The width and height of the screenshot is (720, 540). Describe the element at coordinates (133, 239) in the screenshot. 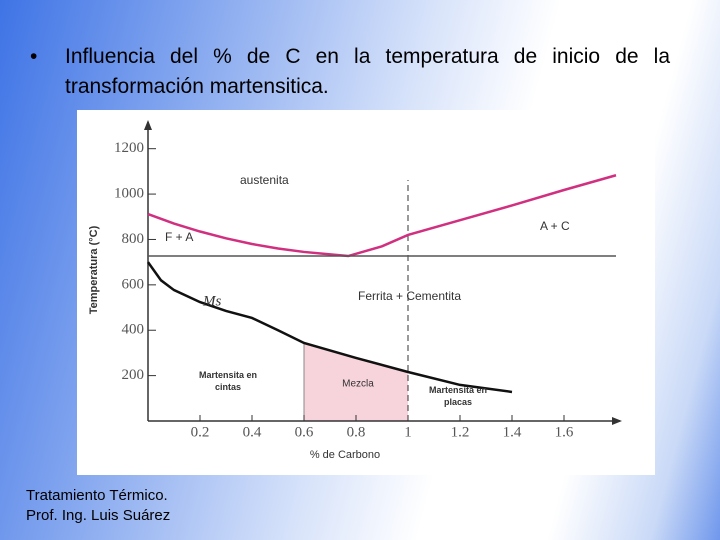

I see `y-tick-label: 800` at that location.